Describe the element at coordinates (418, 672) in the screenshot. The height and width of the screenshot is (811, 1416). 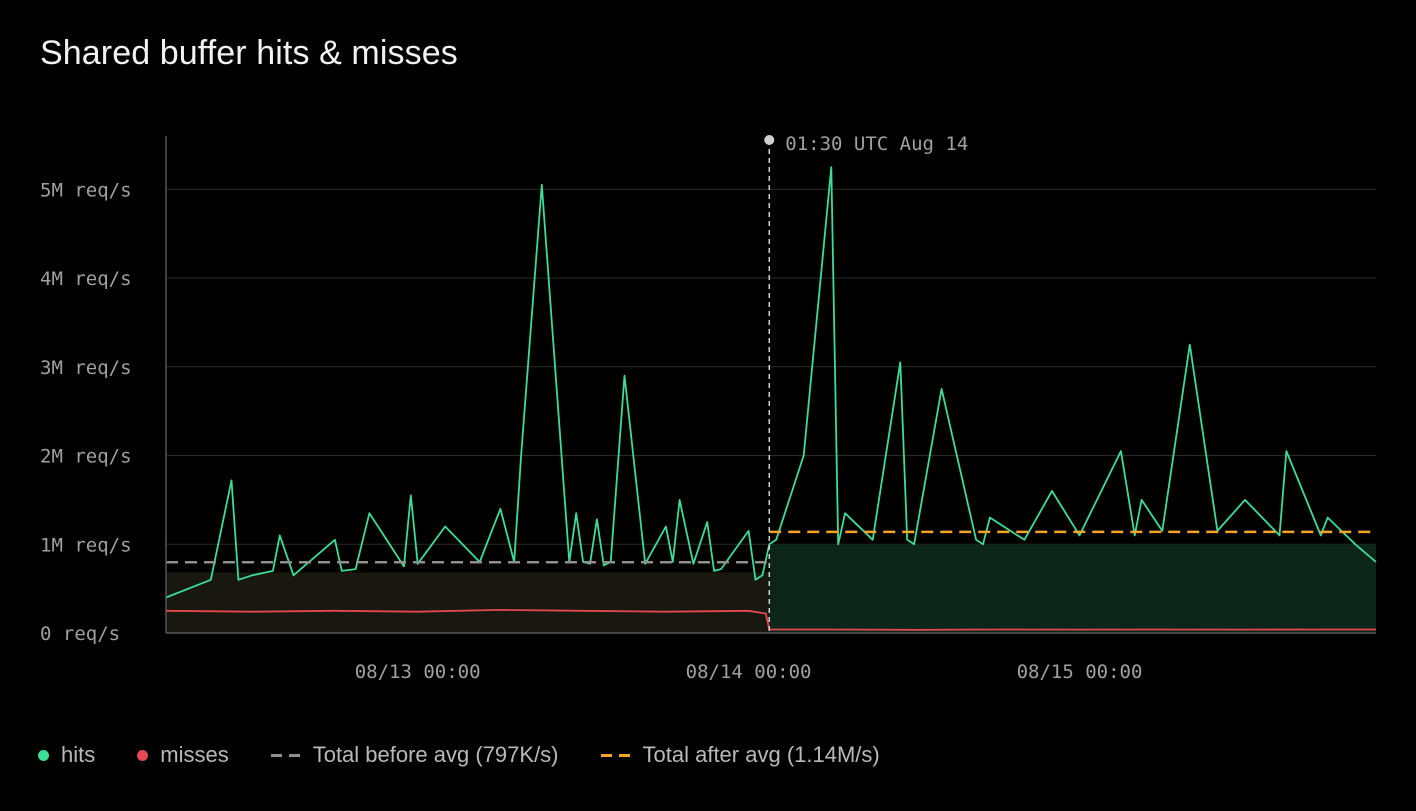
I see `x-tick-label: 08/13 00:00` at that location.